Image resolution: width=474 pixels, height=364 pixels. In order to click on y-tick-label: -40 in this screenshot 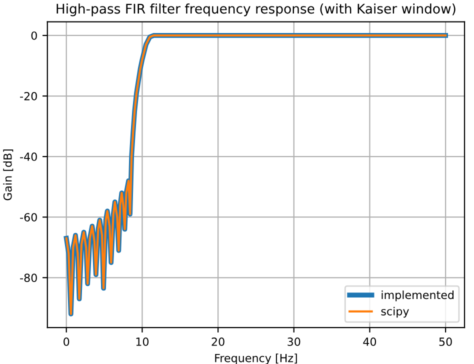, I will do `click(28, 156)`.